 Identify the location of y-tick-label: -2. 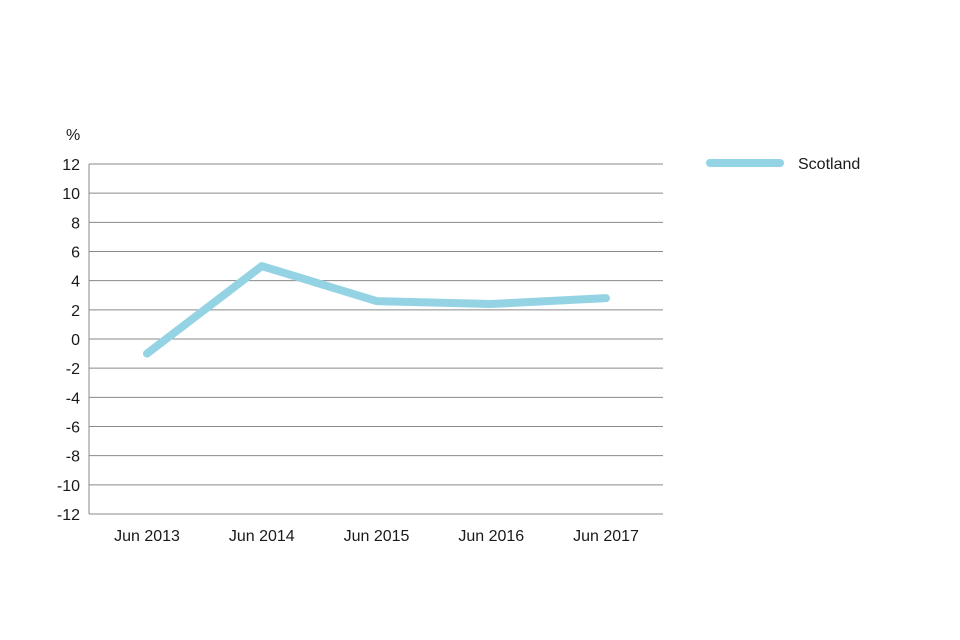
(73, 369).